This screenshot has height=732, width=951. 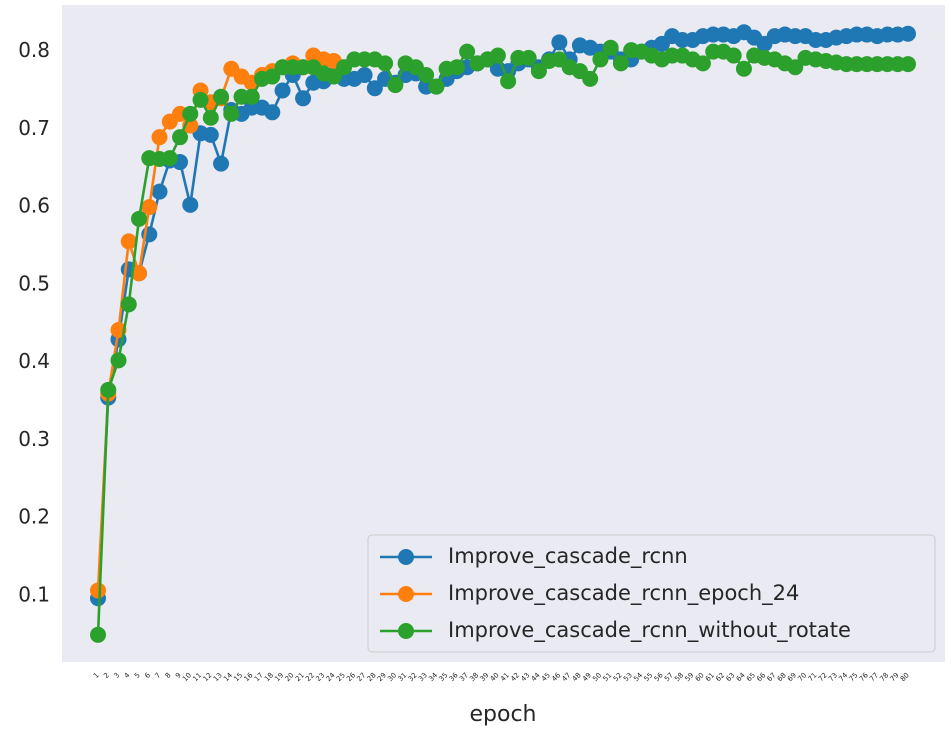 I want to click on x-tick-label: 80, so click(x=905, y=677).